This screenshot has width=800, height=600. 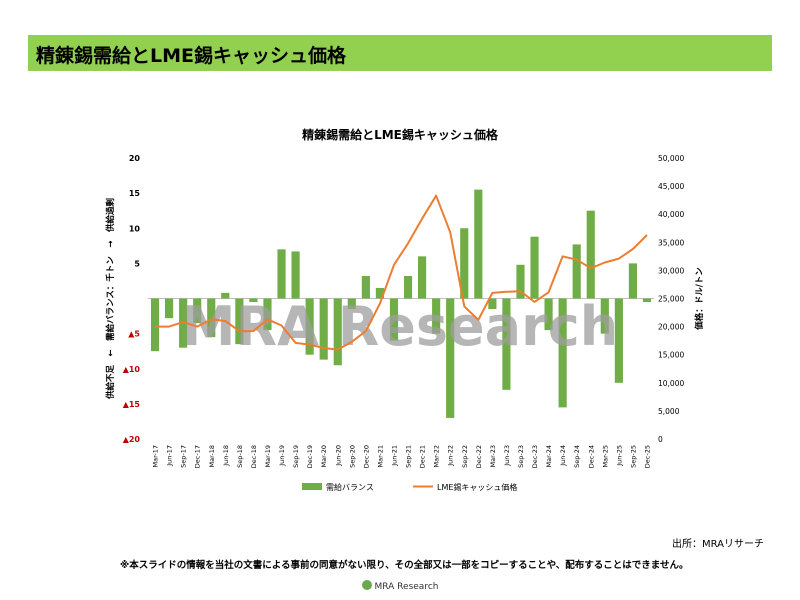 I want to click on source-note: 出所：MRAリサーチ, so click(x=717, y=544).